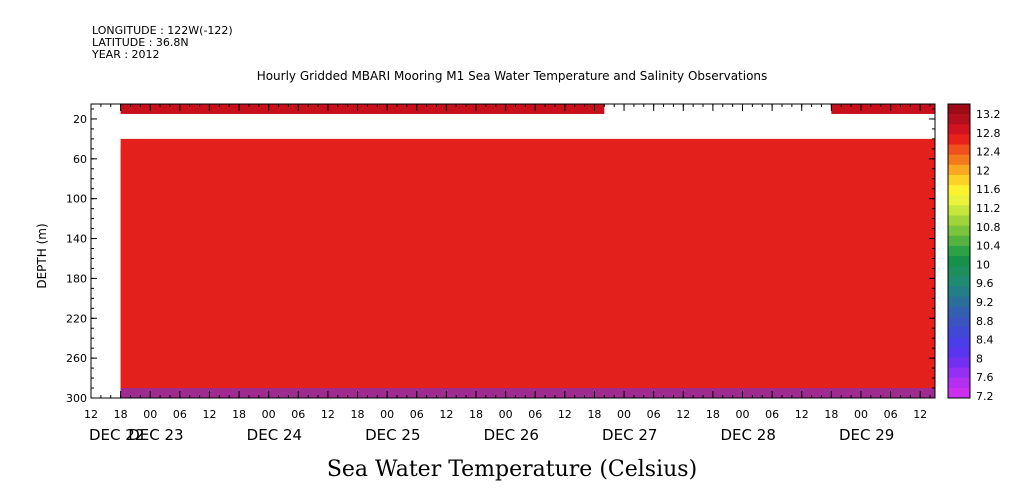  I want to click on x-axis-label: Sea Water Temperature (Celsius), so click(512, 469).